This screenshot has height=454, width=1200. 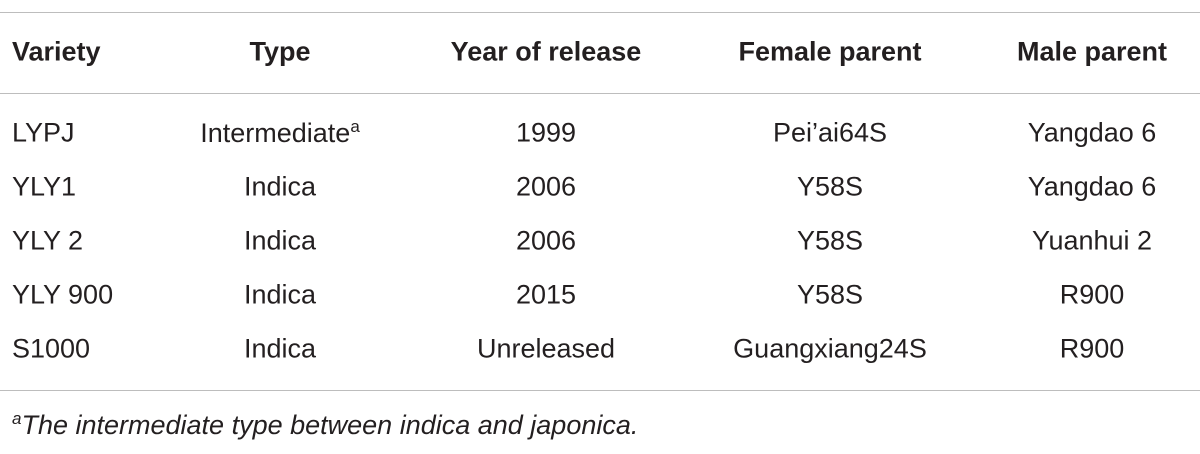 I want to click on bottom-rule, so click(x=600, y=390).